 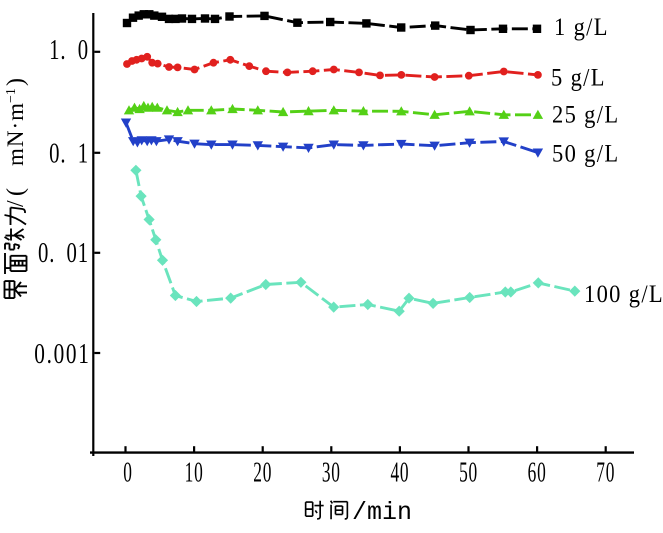 What do you see at coordinates (382, 512) in the screenshot?
I see `svg-text: /min` at bounding box center [382, 512].